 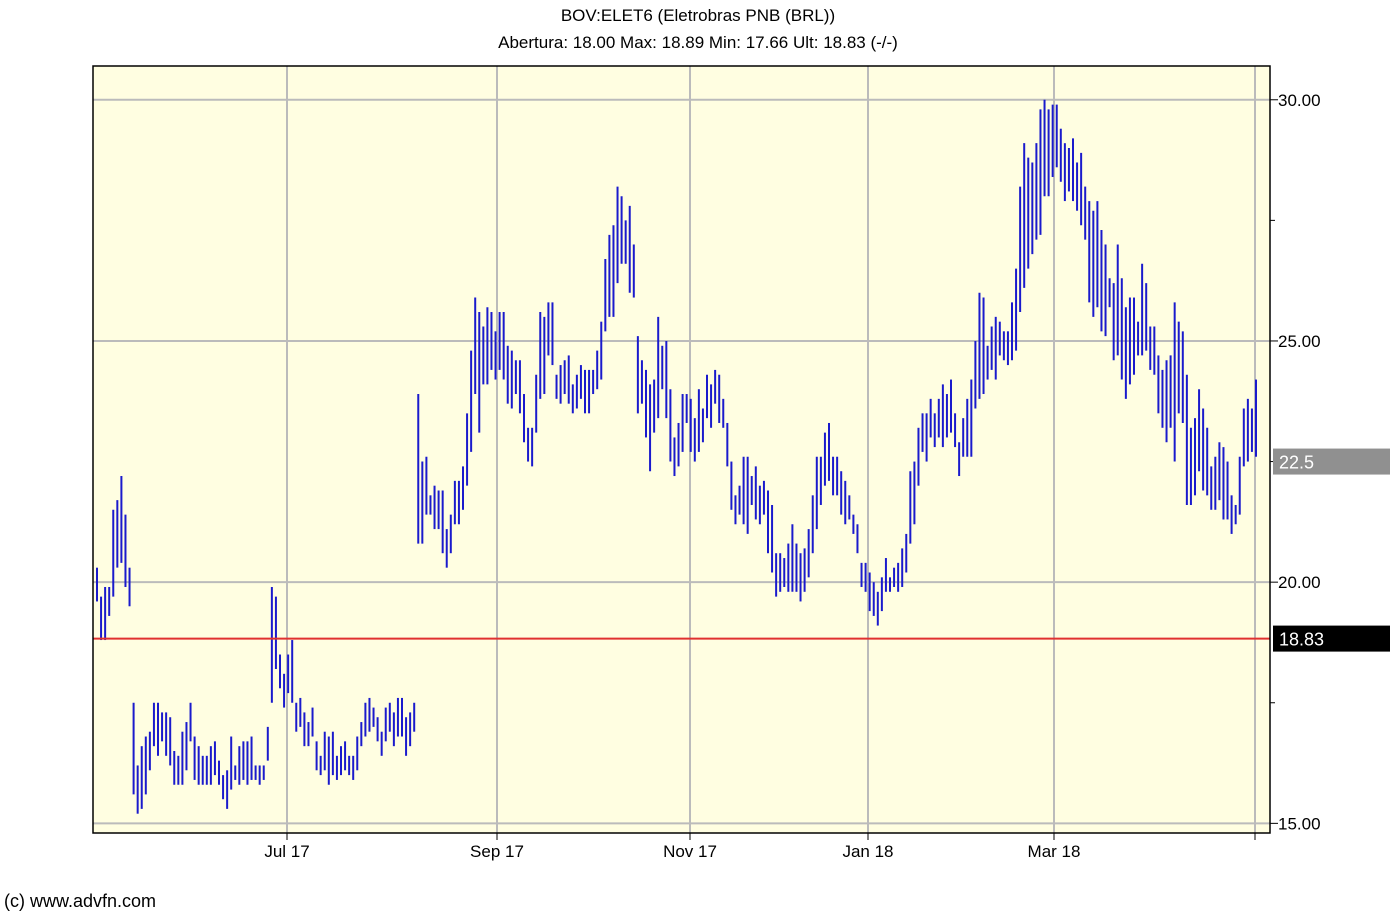 I want to click on price-tags: 22.5 18.83, so click(x=1331, y=550).